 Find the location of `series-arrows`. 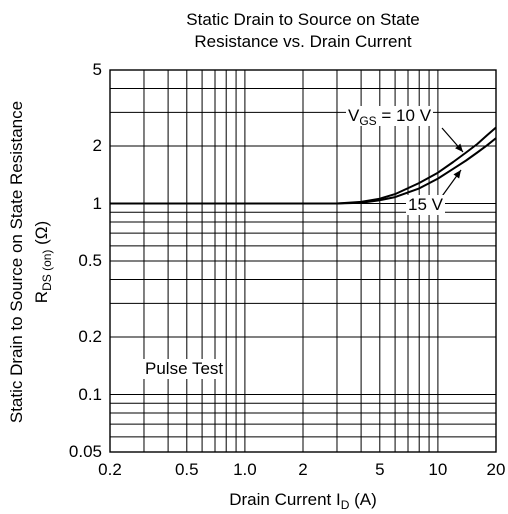

series-arrows is located at coordinates (451, 163).